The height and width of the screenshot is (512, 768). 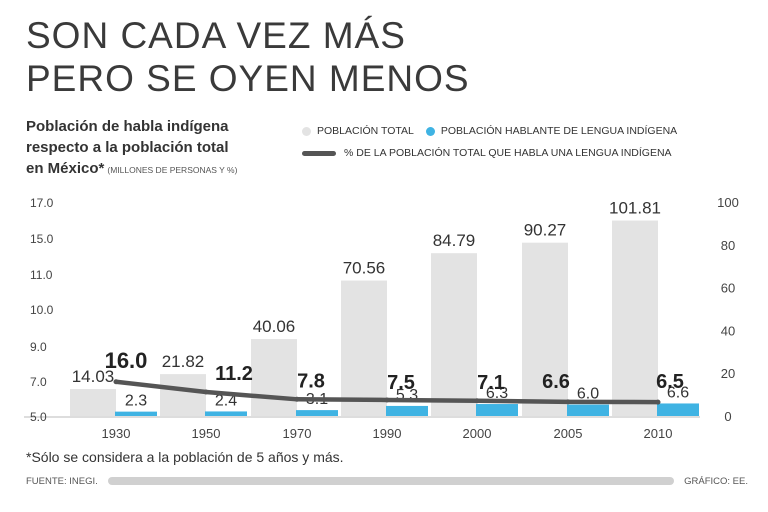 I want to click on headline-line-1: SON CADA VEZ MÁS, so click(x=216, y=35).